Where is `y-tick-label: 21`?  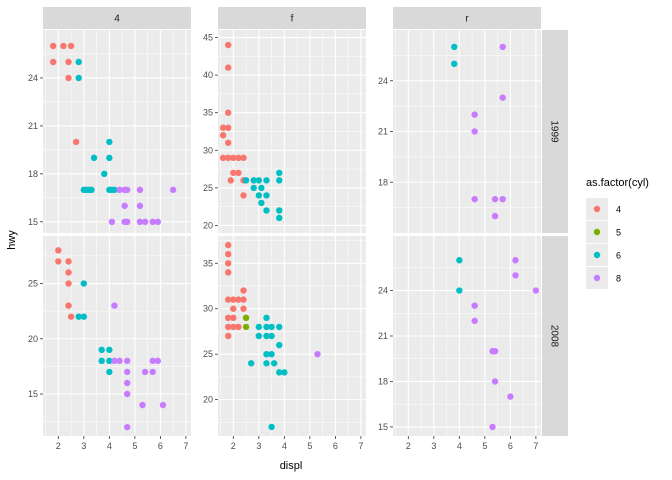 y-tick-label: 21 is located at coordinates (383, 336).